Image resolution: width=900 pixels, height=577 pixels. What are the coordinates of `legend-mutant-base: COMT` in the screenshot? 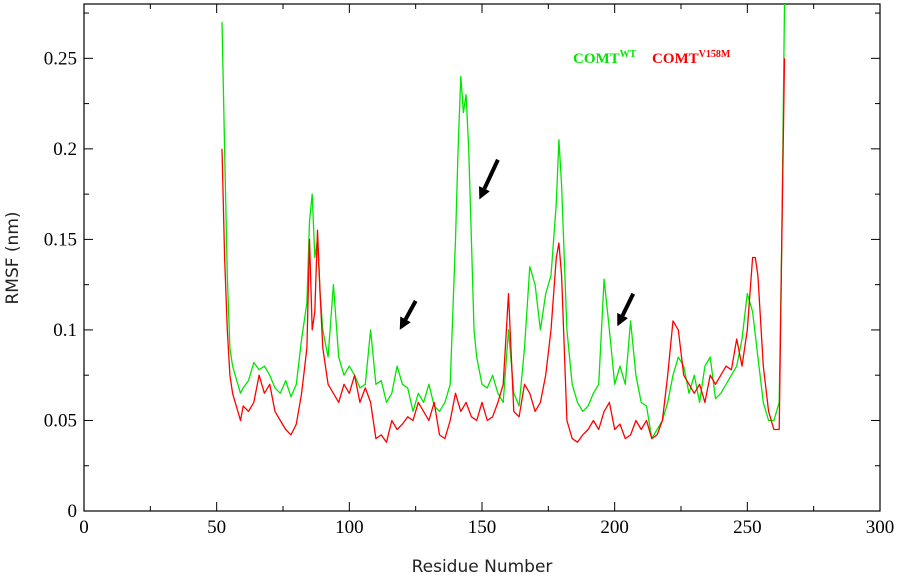 It's located at (675, 59).